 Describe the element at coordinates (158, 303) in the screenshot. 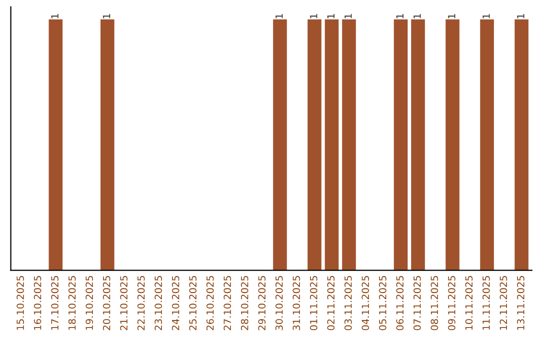

I see `x-tick-label: 23.10.2025` at that location.